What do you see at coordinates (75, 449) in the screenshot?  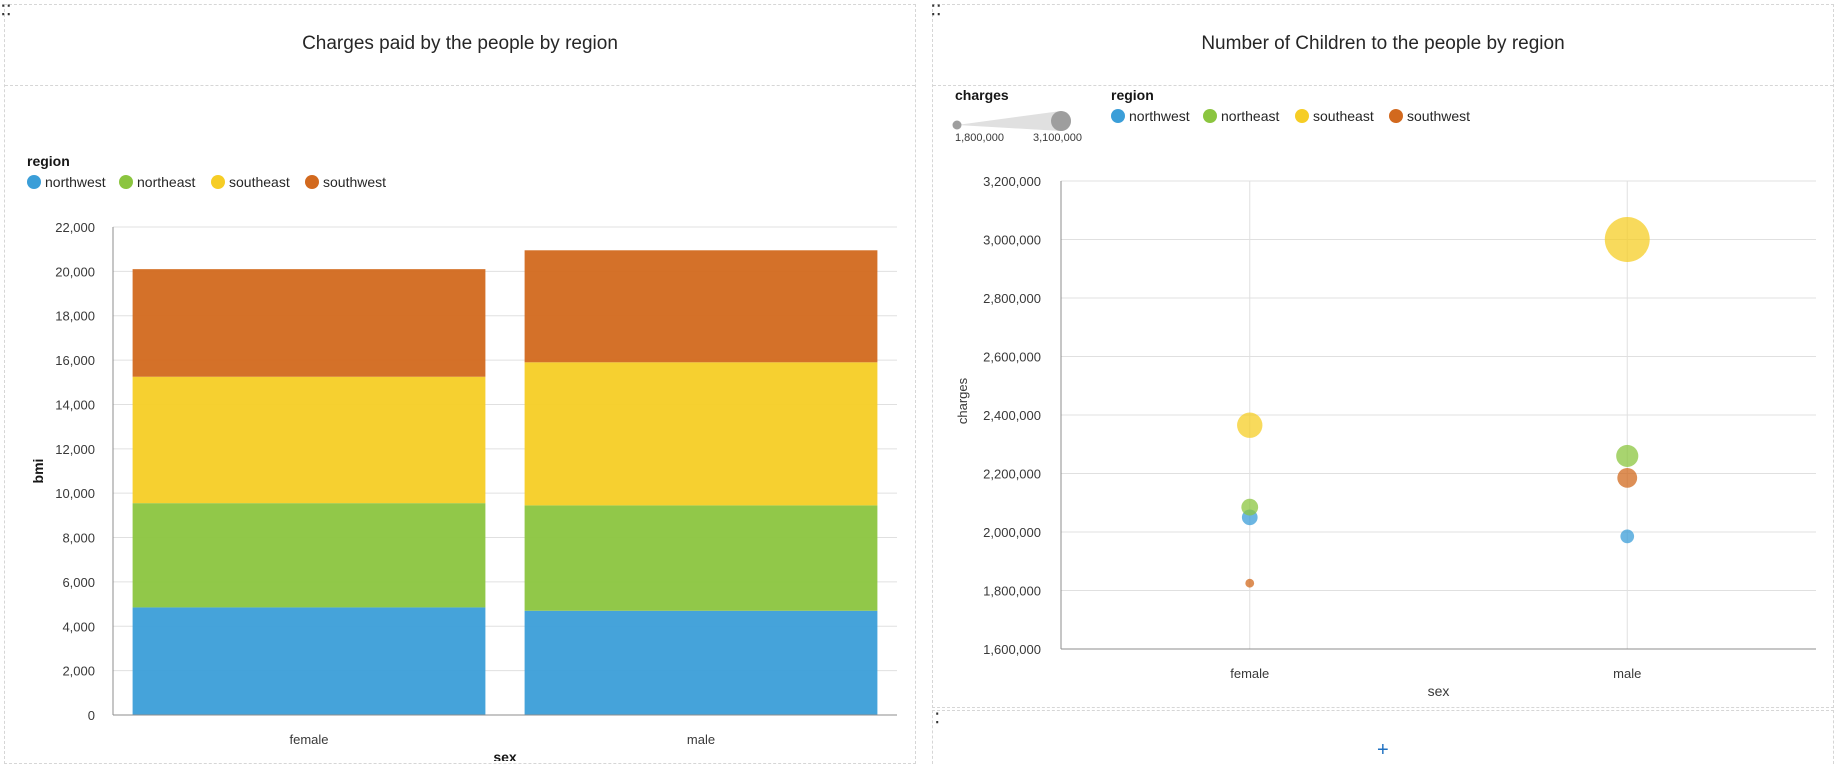 I see `y-tick-label: 12,000` at bounding box center [75, 449].